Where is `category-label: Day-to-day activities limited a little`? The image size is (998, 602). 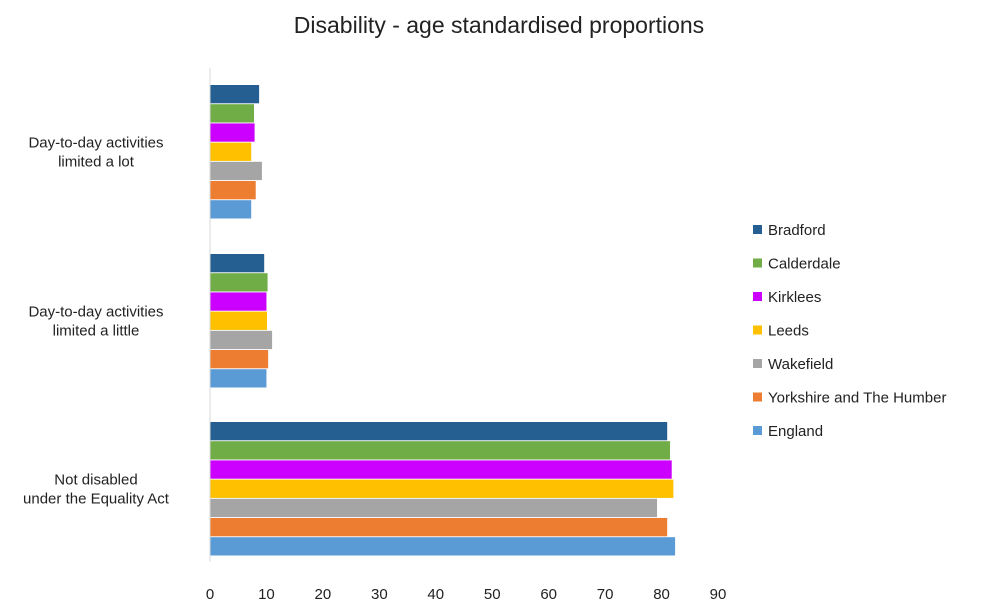 category-label: Day-to-day activities limited a little is located at coordinates (95, 322).